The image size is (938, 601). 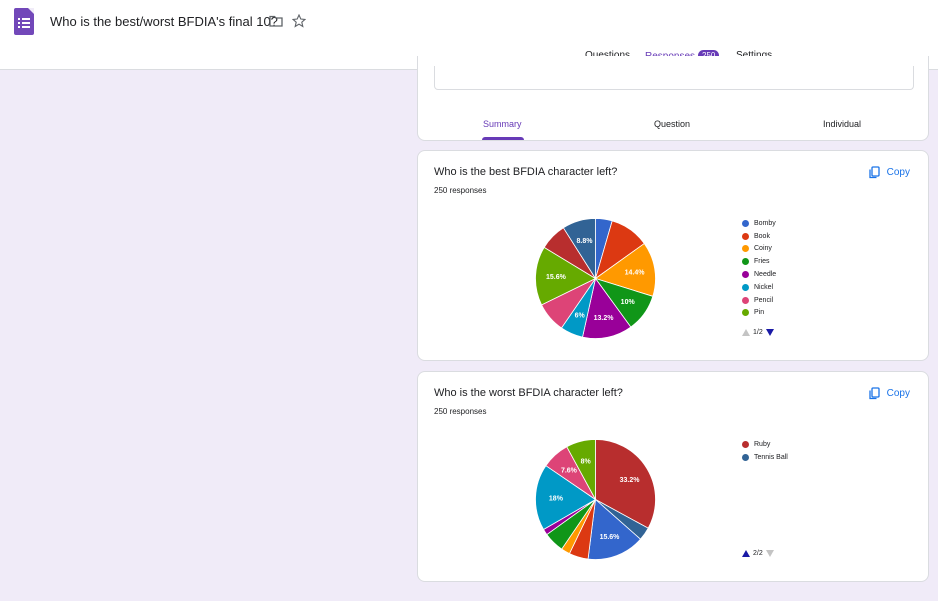 I want to click on legend-label: Book, so click(x=762, y=236).